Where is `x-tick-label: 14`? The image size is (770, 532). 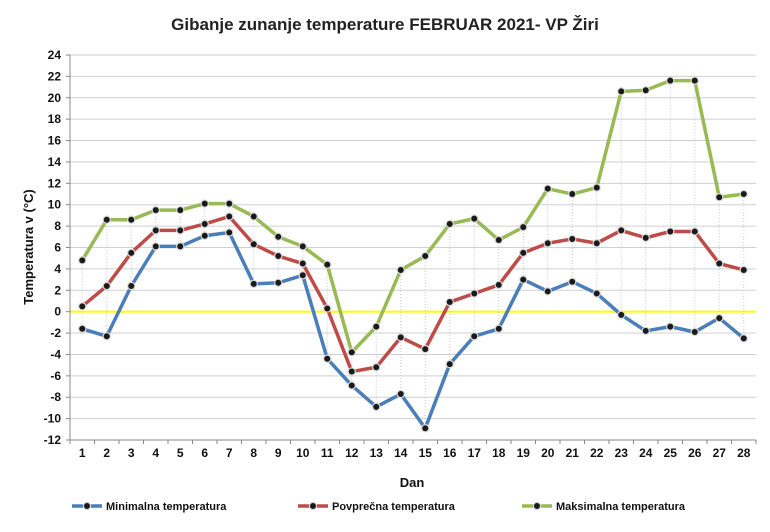
x-tick-label: 14 is located at coordinates (401, 453).